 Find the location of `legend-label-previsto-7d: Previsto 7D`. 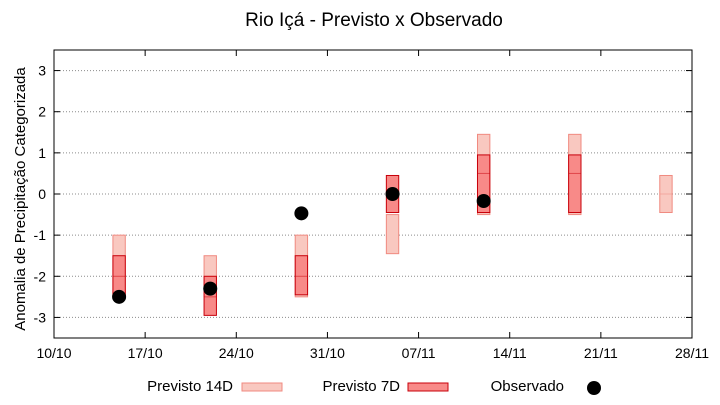

legend-label-previsto-7d: Previsto 7D is located at coordinates (361, 386).